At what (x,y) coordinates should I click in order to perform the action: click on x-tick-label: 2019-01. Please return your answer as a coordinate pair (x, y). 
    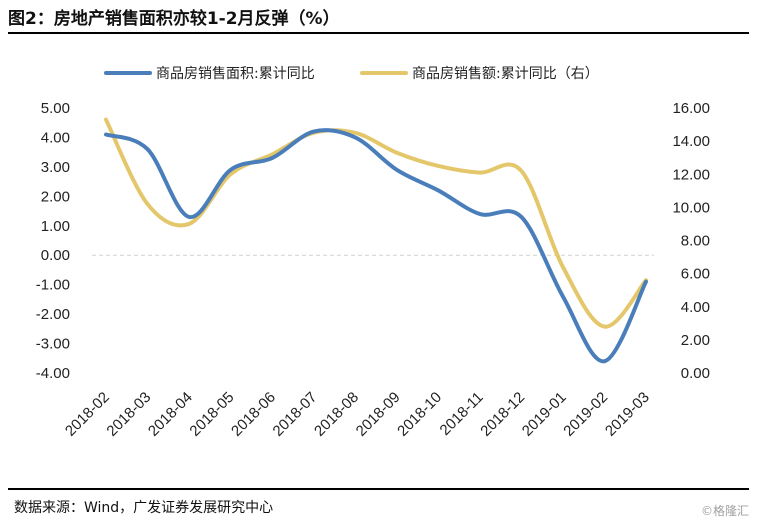
    Looking at the image, I should click on (544, 414).